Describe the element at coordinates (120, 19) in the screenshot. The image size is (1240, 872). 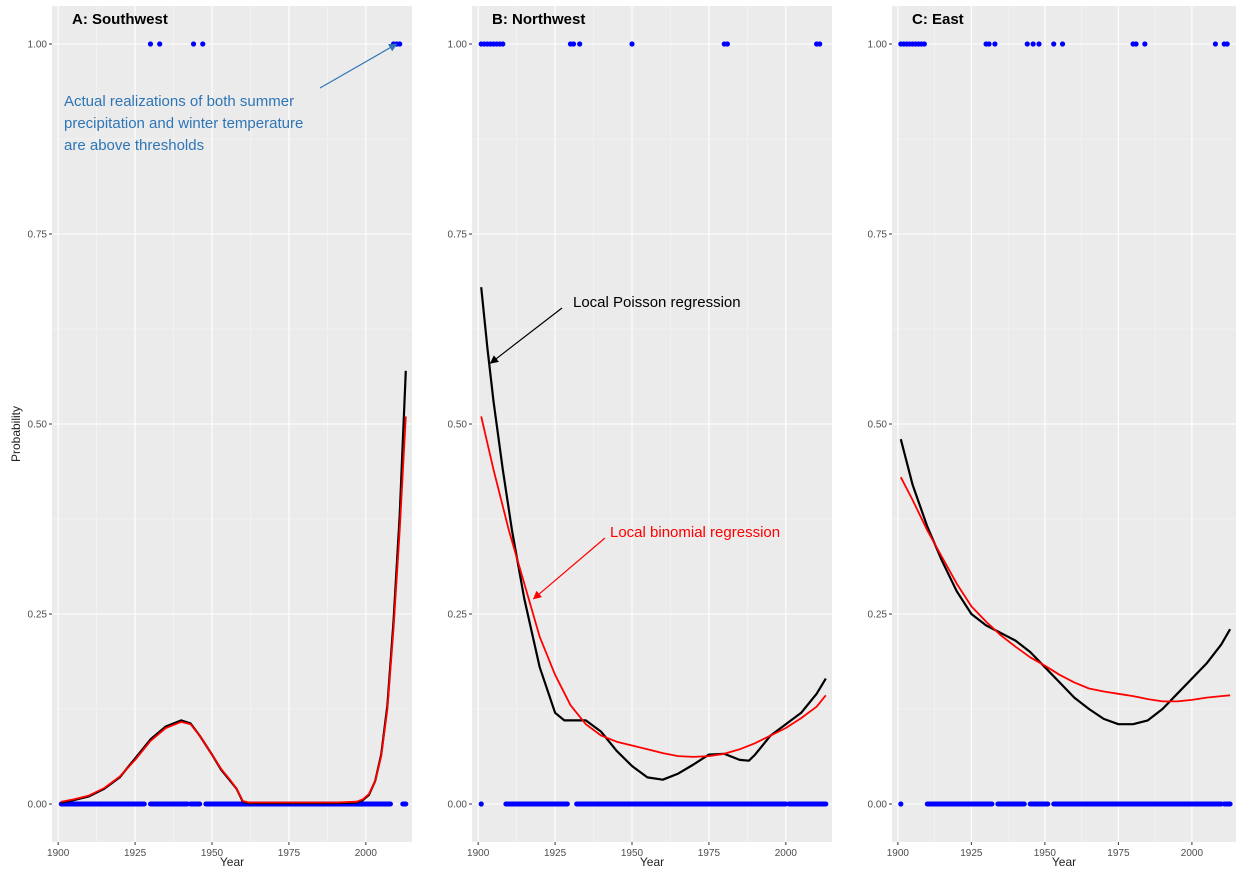
I see `panel-title: A: Southwest` at that location.